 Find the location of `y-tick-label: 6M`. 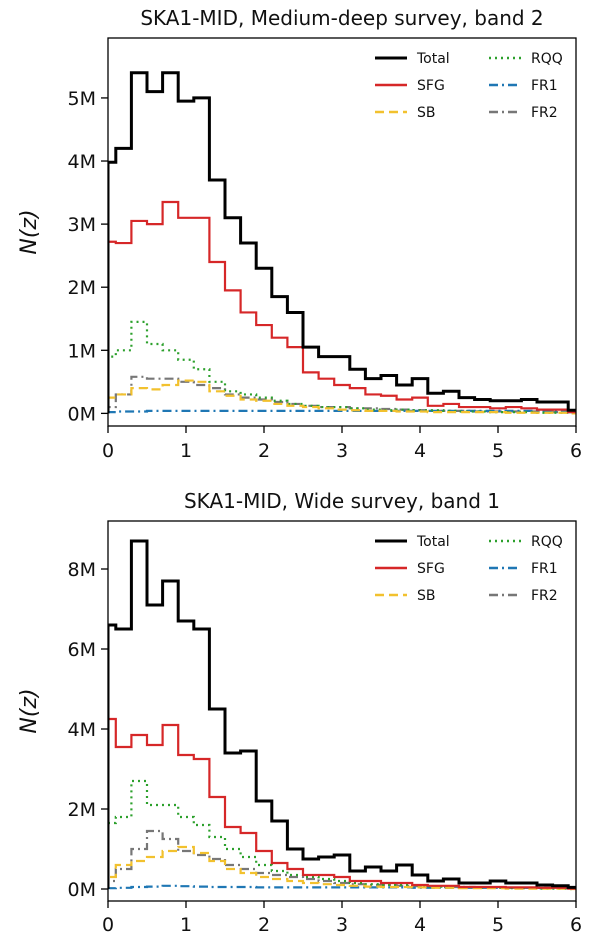

y-tick-label: 6M is located at coordinates (82, 650).